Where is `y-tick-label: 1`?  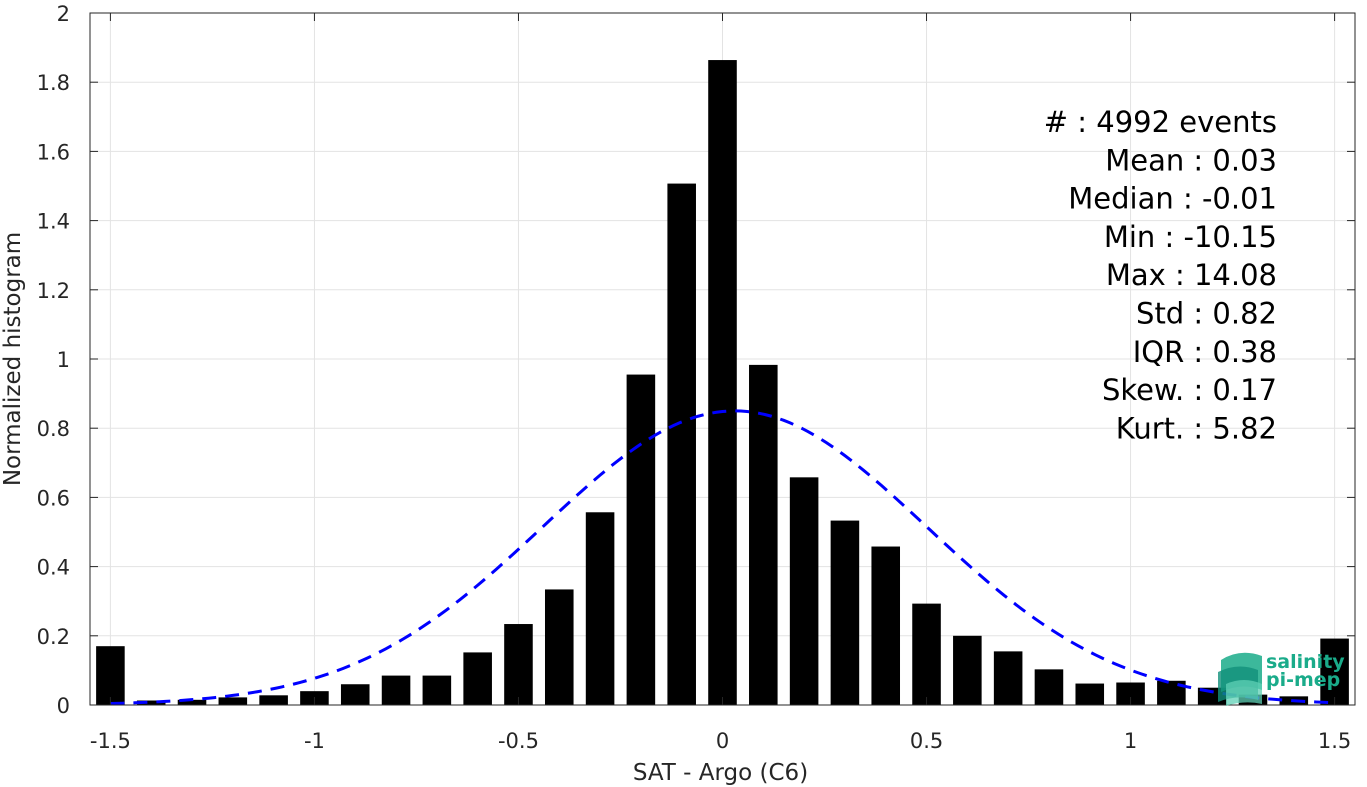
y-tick-label: 1 is located at coordinates (63, 360).